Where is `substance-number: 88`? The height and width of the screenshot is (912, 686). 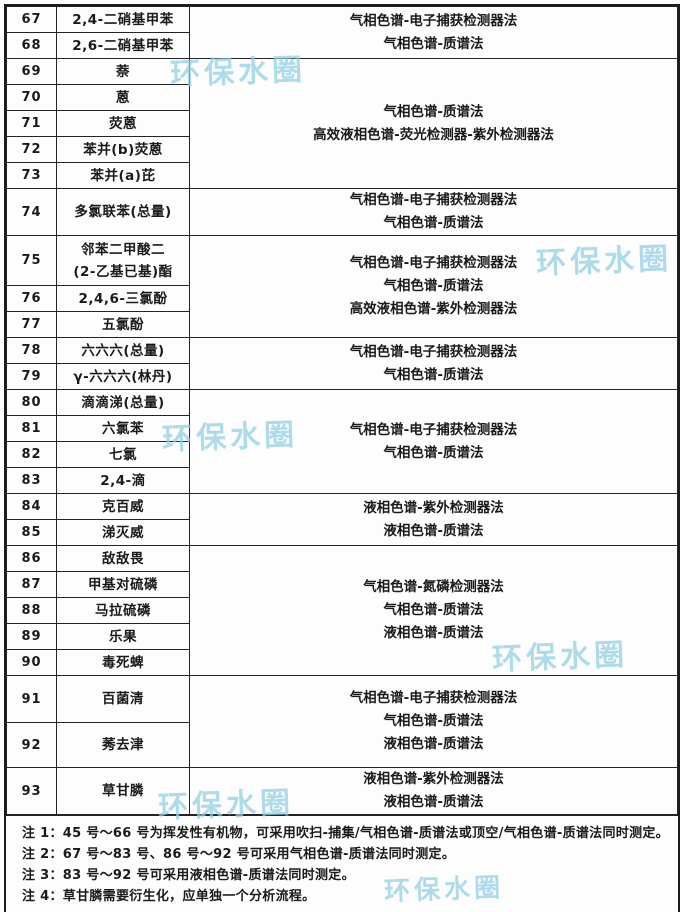
substance-number: 88 is located at coordinates (31, 610).